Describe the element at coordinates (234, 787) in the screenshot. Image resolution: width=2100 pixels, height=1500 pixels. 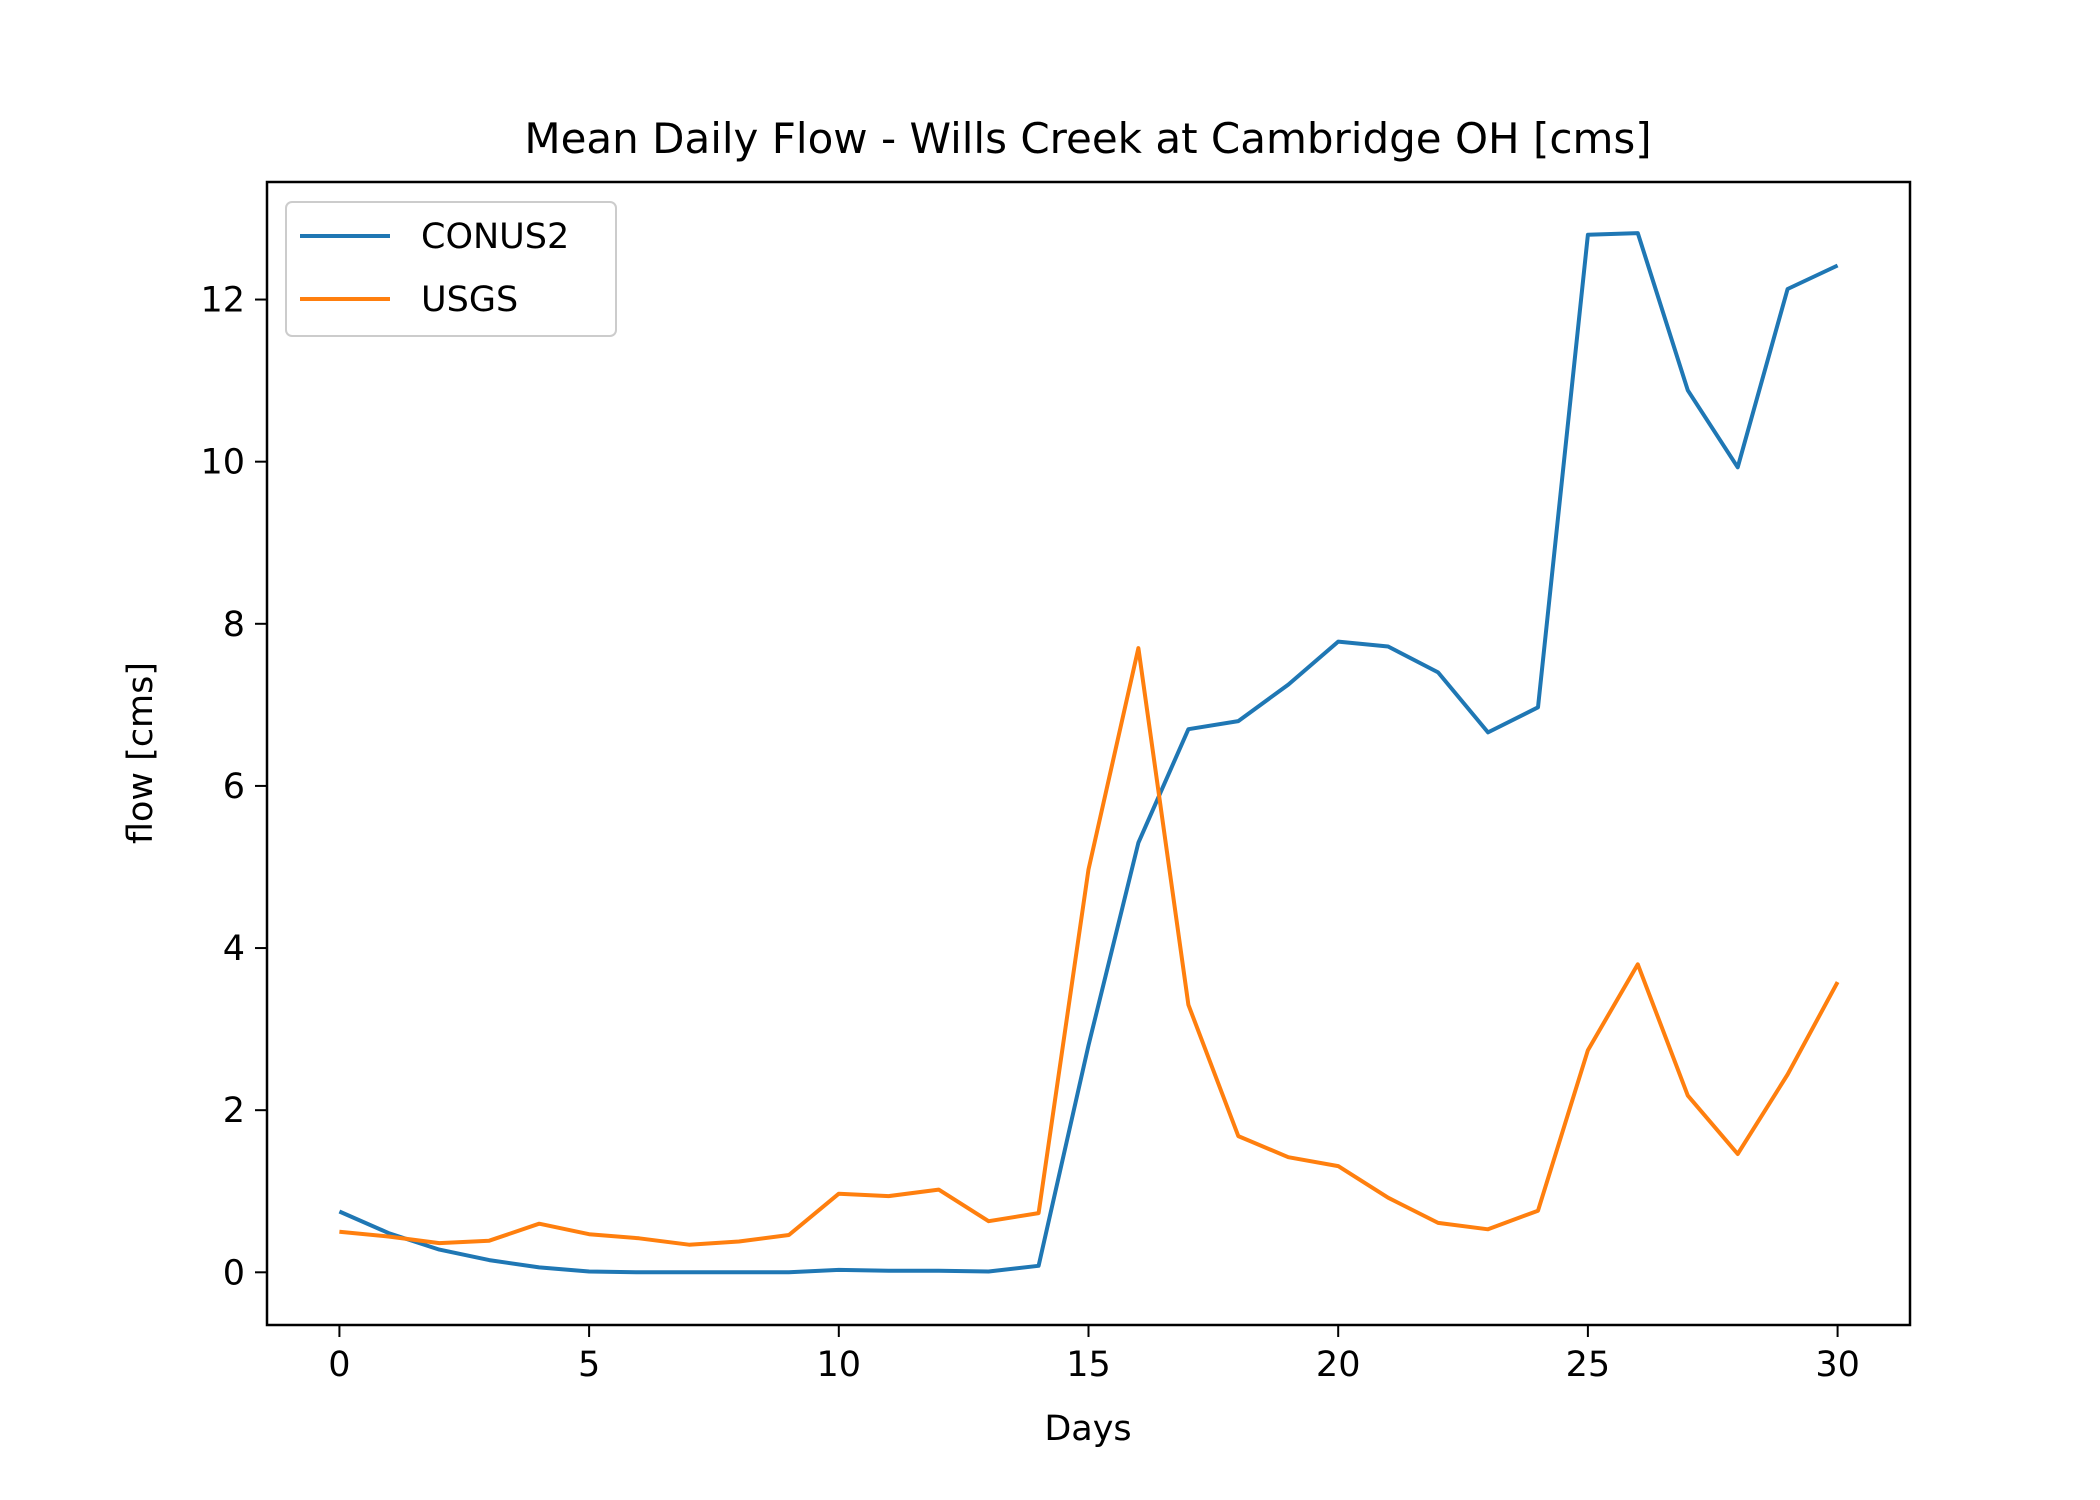
I see `y-tick-label: 6` at that location.